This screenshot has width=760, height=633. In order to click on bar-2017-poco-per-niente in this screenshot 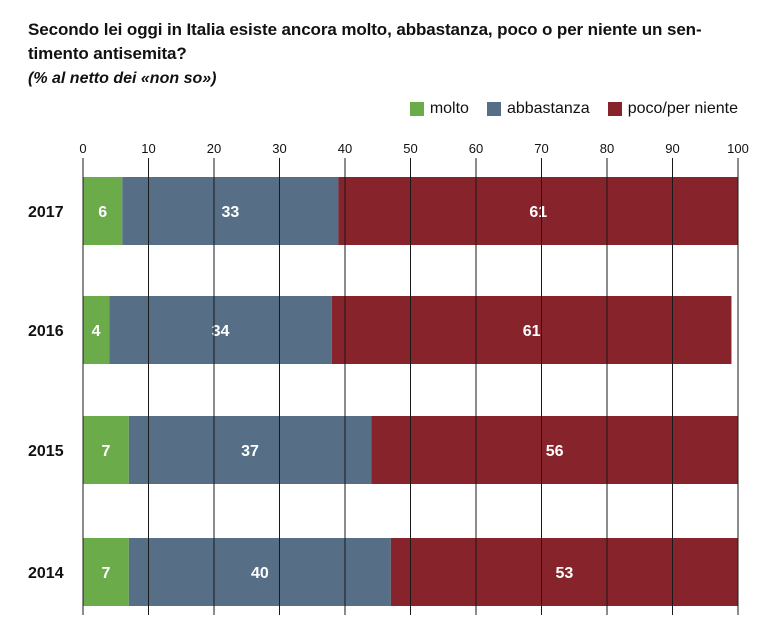, I will do `click(538, 211)`.